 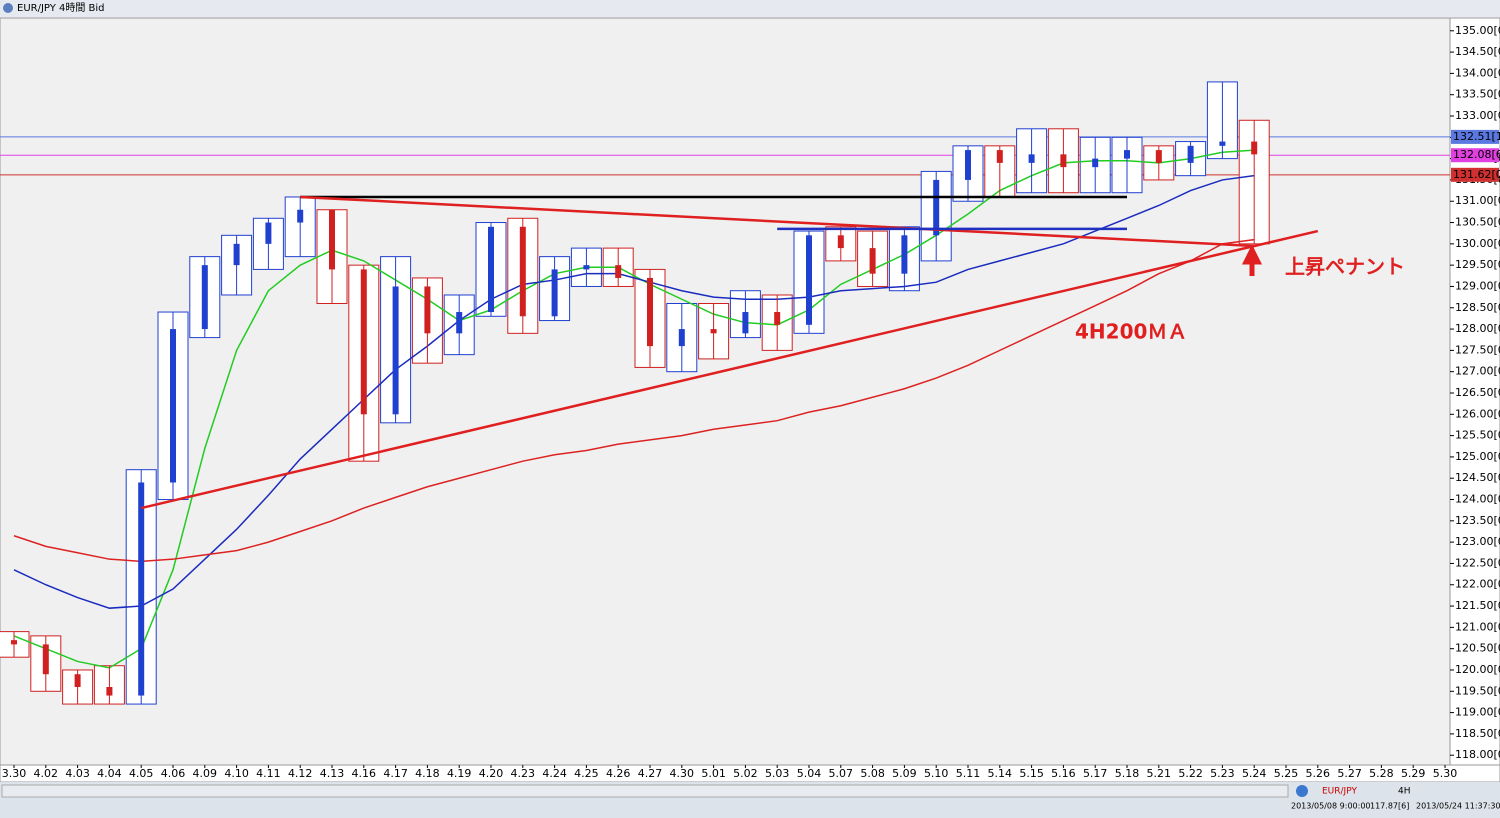 I want to click on x-tick-label: 5.09, so click(x=904, y=773).